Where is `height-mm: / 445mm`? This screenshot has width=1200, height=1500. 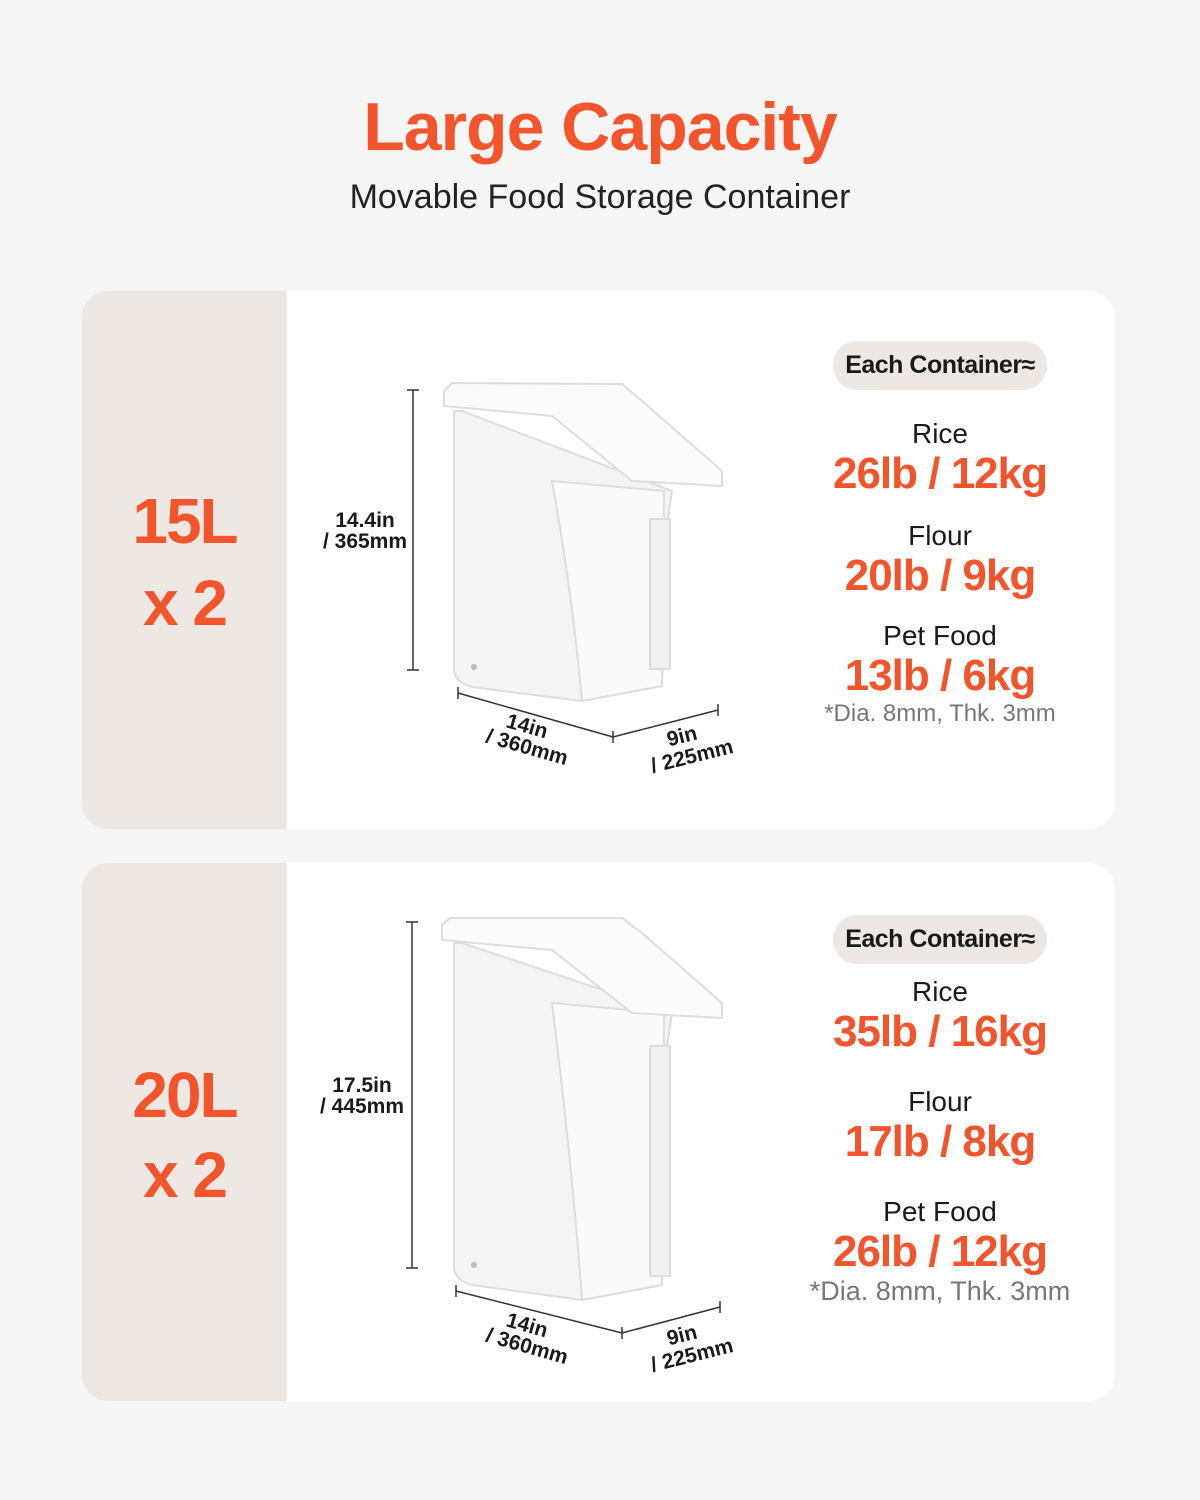 height-mm: / 445mm is located at coordinates (362, 1106).